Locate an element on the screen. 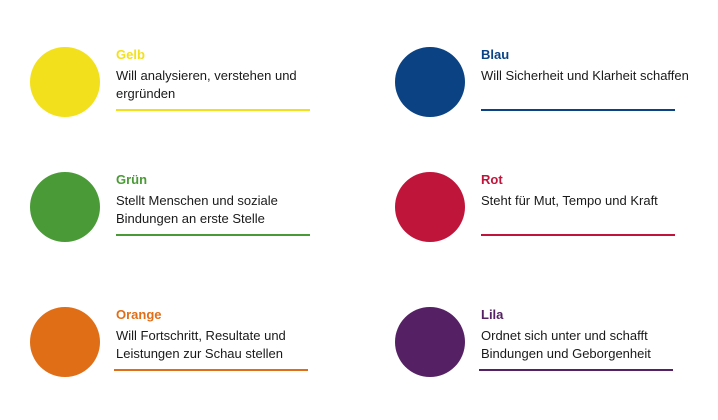 The height and width of the screenshot is (420, 718). blau-circle is located at coordinates (430, 82).